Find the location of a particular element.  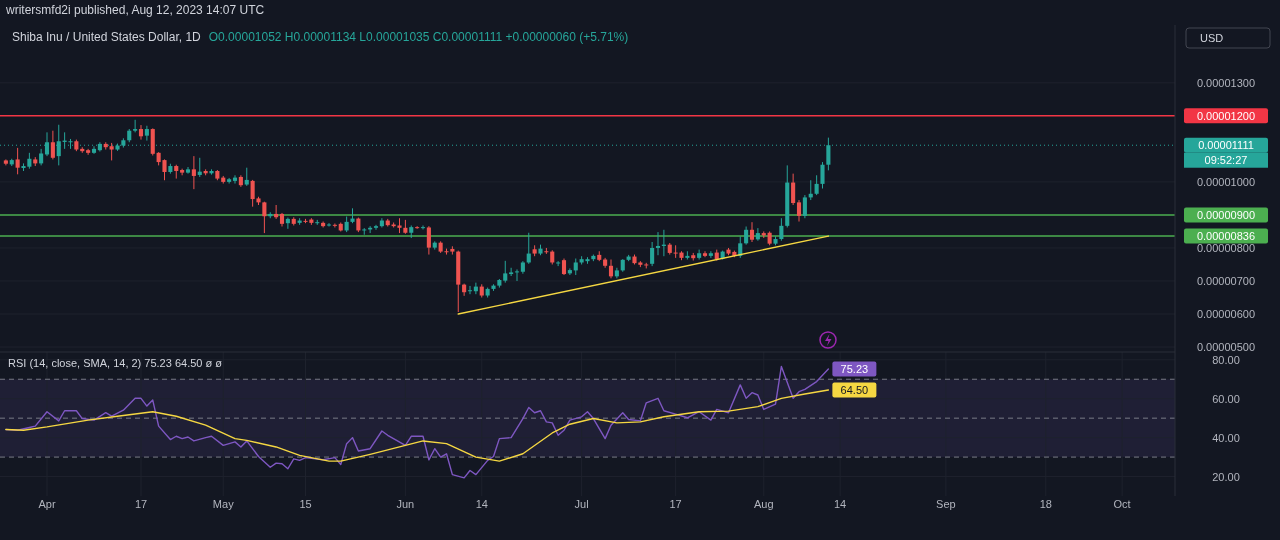

line-series is located at coordinates (417, 425).